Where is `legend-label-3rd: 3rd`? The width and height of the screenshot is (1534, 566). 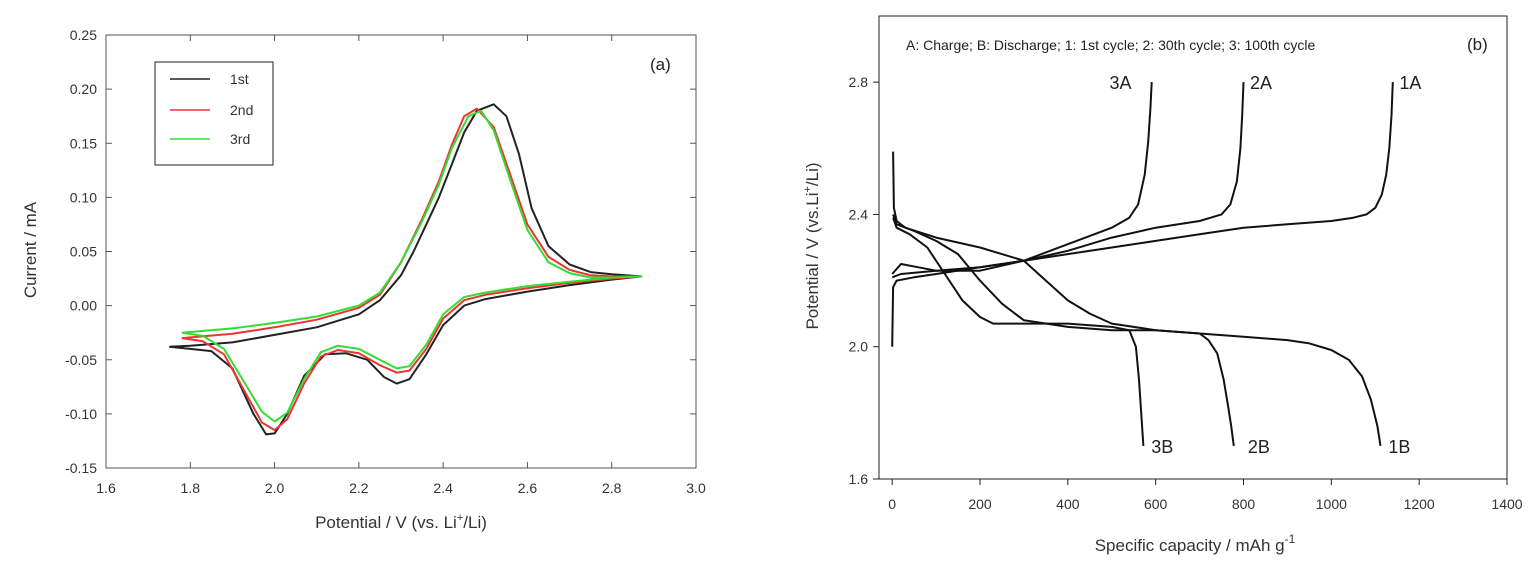 legend-label-3rd: 3rd is located at coordinates (240, 139).